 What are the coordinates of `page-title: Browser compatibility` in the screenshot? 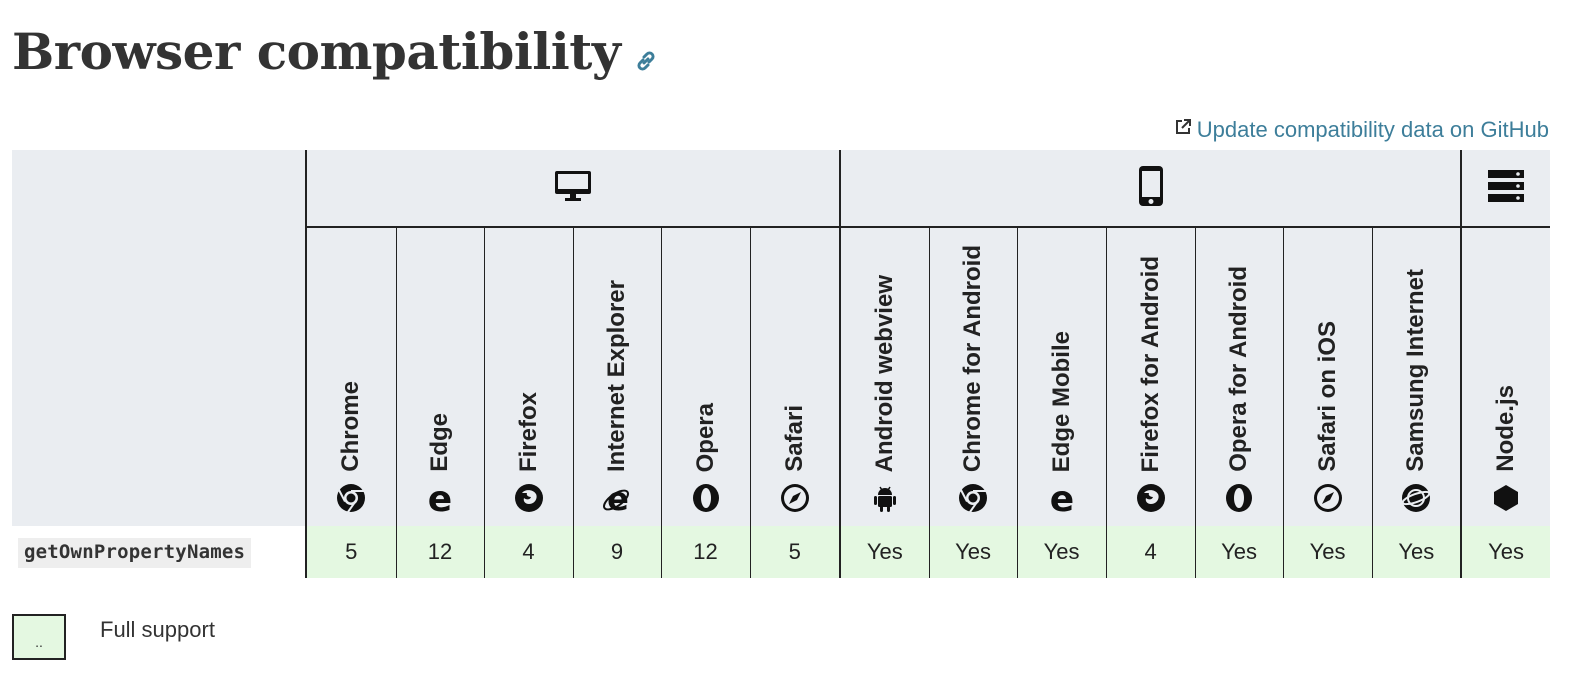 It's located at (316, 51).